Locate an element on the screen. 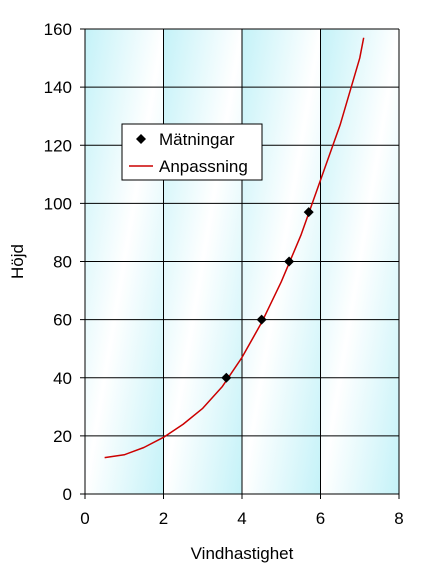 The image size is (439, 566). legend-box is located at coordinates (192, 152).